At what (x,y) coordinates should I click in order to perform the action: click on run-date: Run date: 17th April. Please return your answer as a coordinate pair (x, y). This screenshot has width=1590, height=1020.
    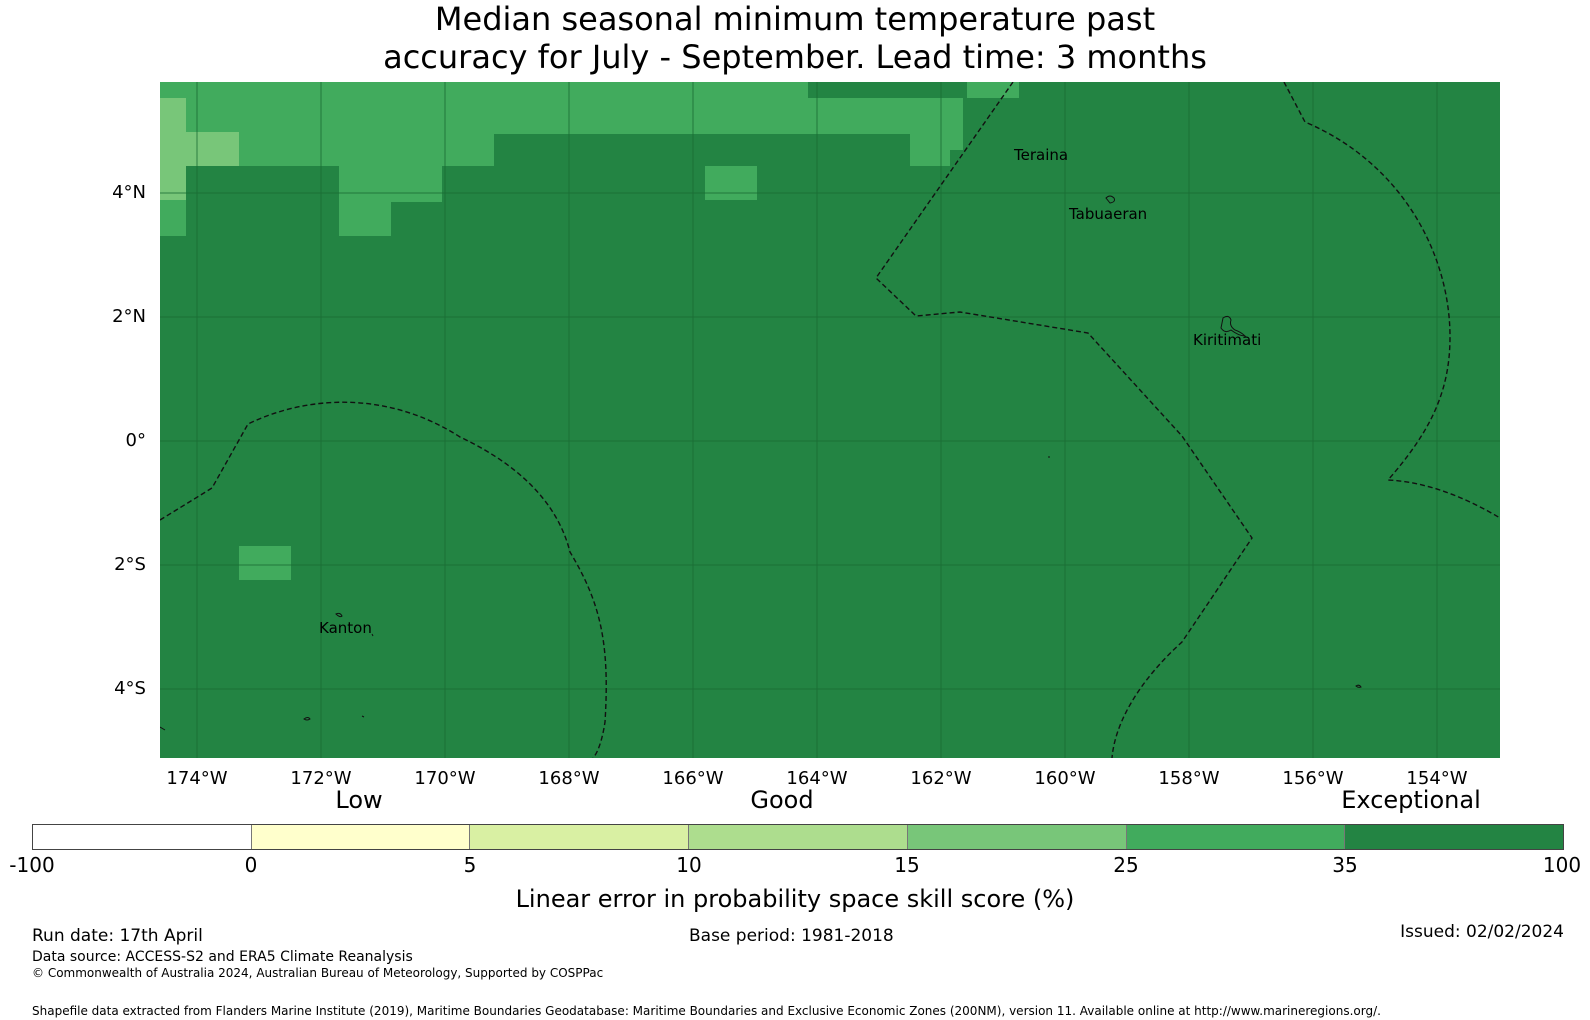
    Looking at the image, I should click on (117, 936).